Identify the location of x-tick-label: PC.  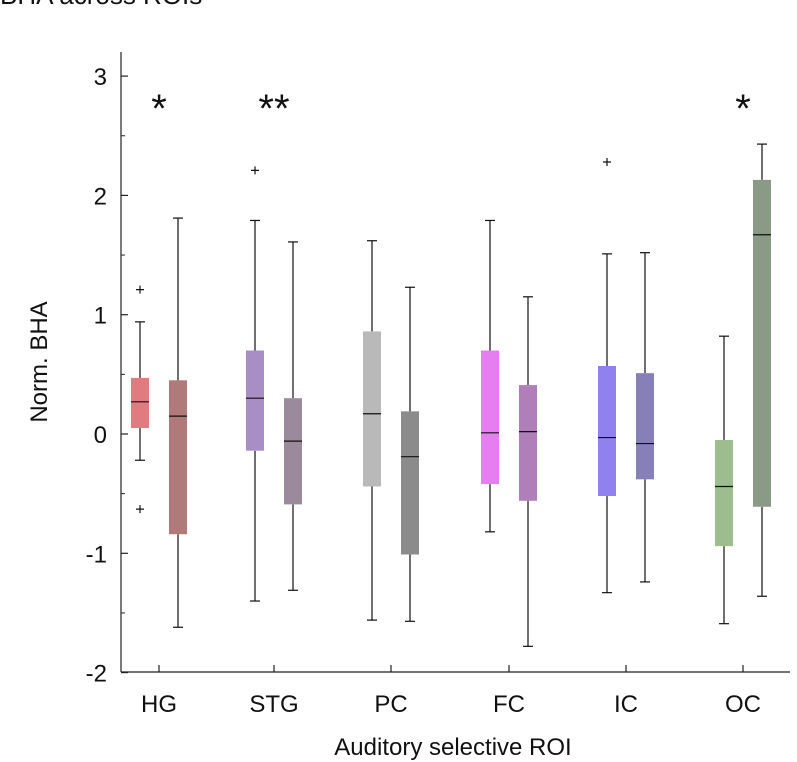
(390, 704).